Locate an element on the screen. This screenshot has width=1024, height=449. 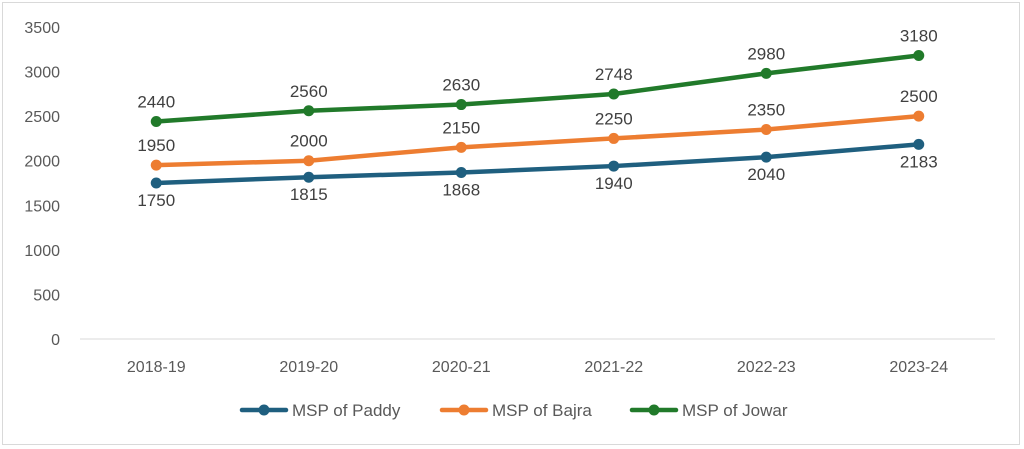
y-tick-label: 1000 is located at coordinates (42, 251).